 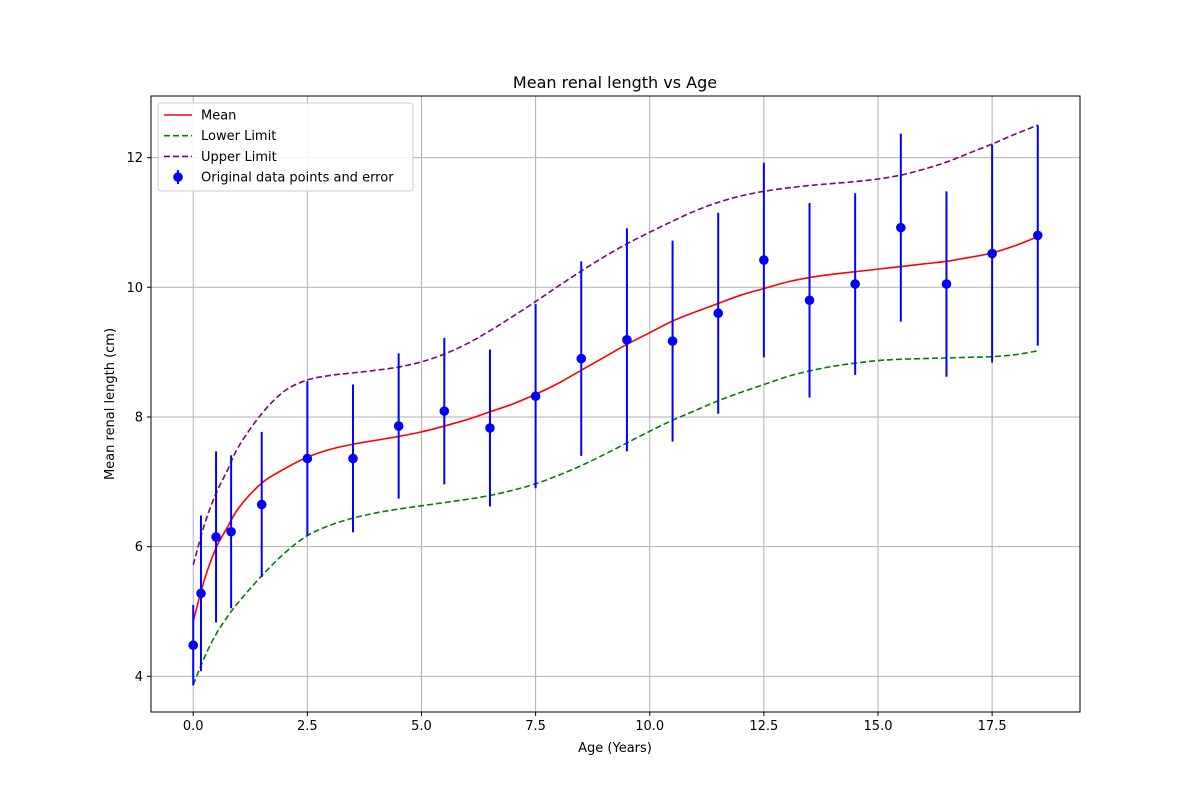 What do you see at coordinates (218, 116) in the screenshot?
I see `legend-label: Mean` at bounding box center [218, 116].